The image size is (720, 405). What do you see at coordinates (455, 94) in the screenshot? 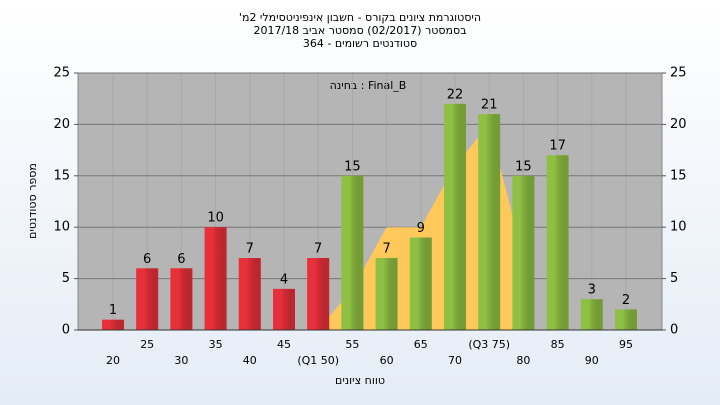
I see `value-label: 22` at bounding box center [455, 94].